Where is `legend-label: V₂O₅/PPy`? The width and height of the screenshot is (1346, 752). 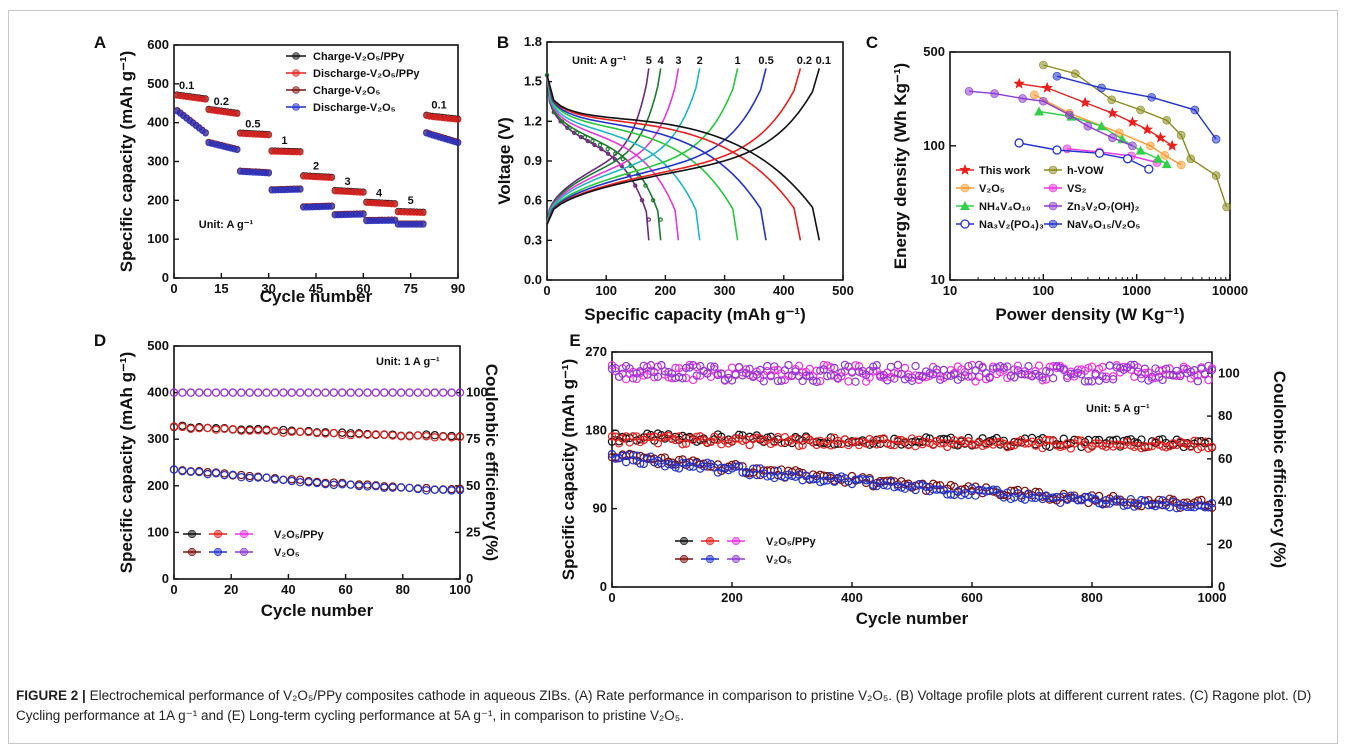 legend-label: V₂O₅/PPy is located at coordinates (299, 535).